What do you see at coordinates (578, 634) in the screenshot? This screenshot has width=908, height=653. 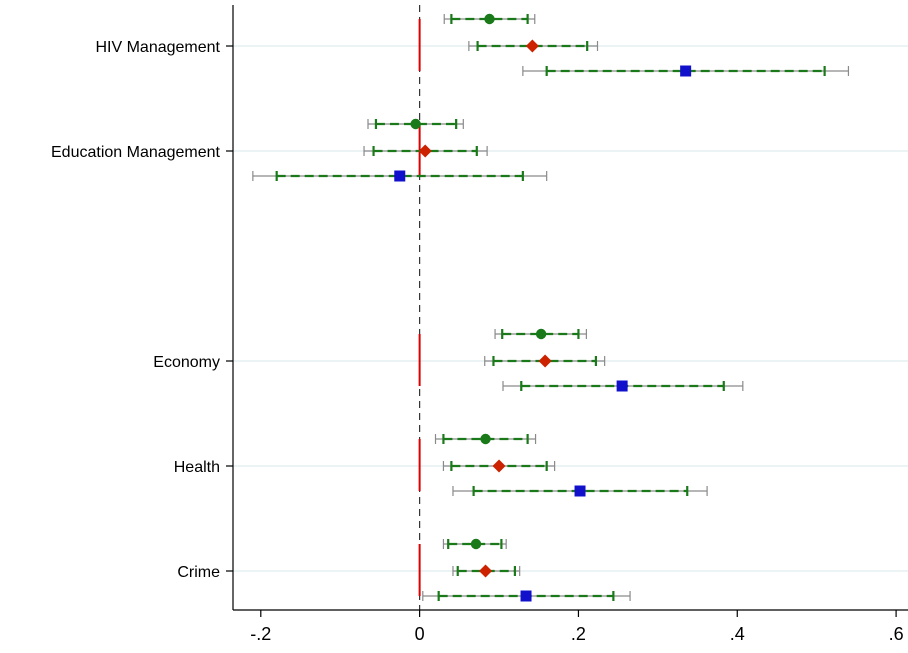 I see `x-axis-tick-label: .2` at bounding box center [578, 634].